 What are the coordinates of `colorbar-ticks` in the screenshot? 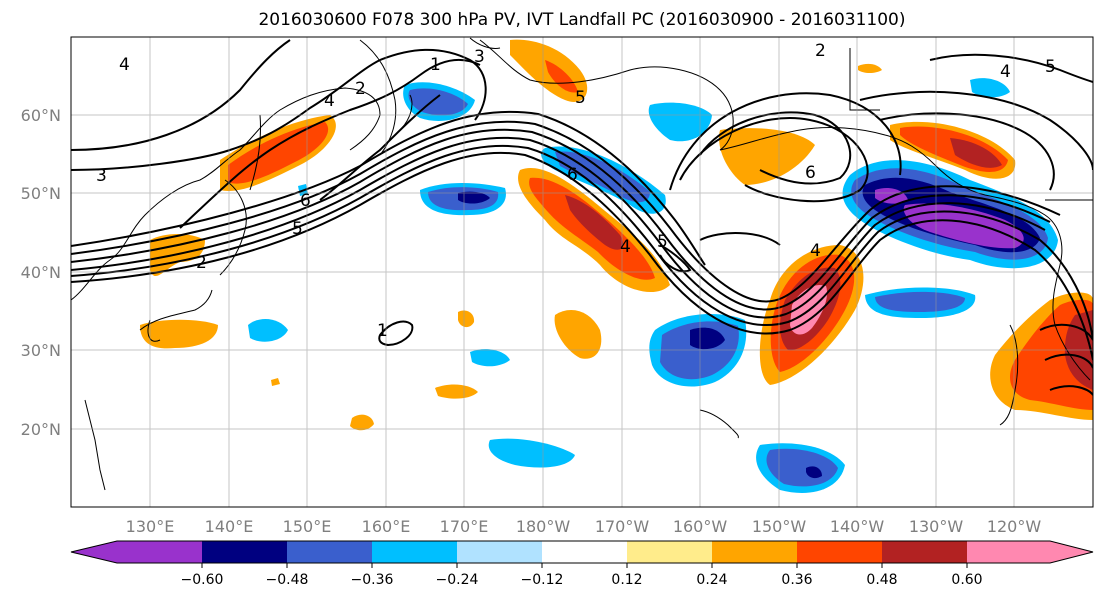 It's located at (584, 565).